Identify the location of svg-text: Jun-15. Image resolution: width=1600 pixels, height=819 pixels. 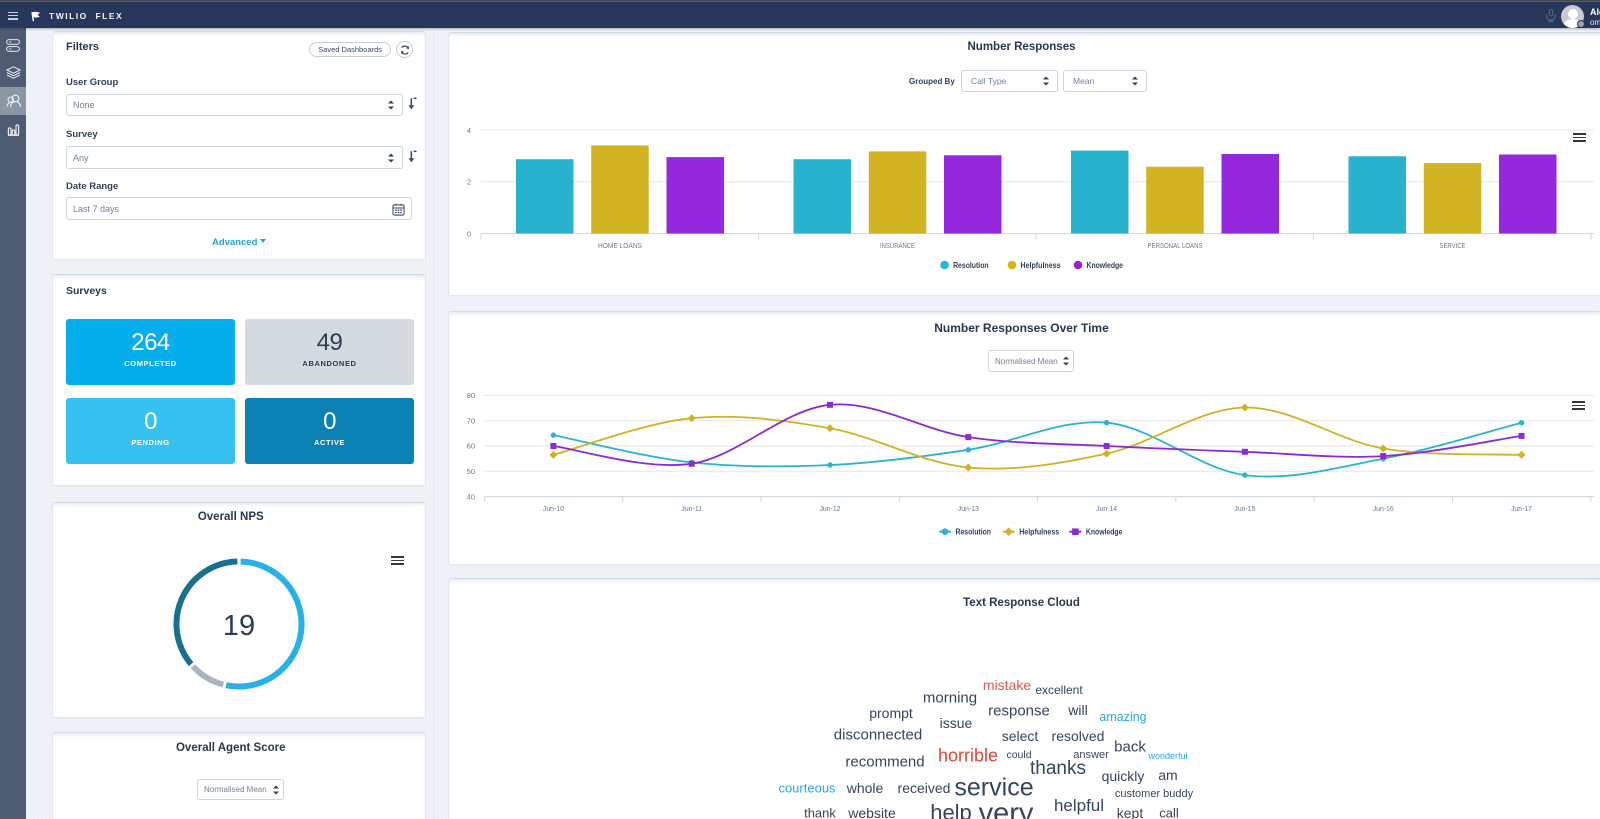
(1244, 508).